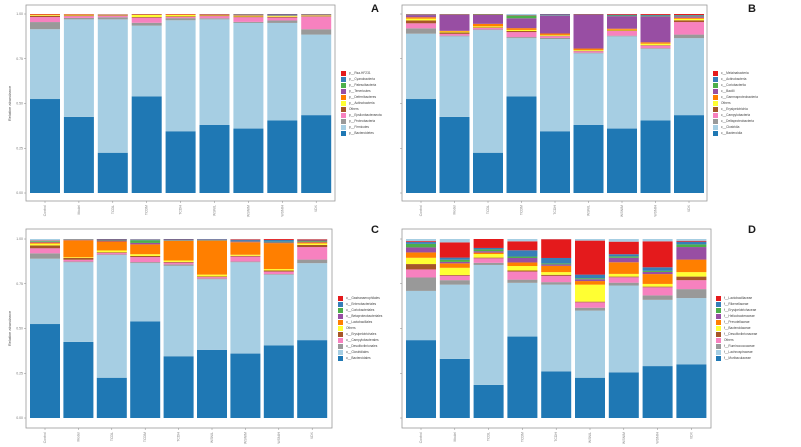  Describe the element at coordinates (735, 115) in the screenshot. I see `legend-item: c__Campylobacteria` at that location.